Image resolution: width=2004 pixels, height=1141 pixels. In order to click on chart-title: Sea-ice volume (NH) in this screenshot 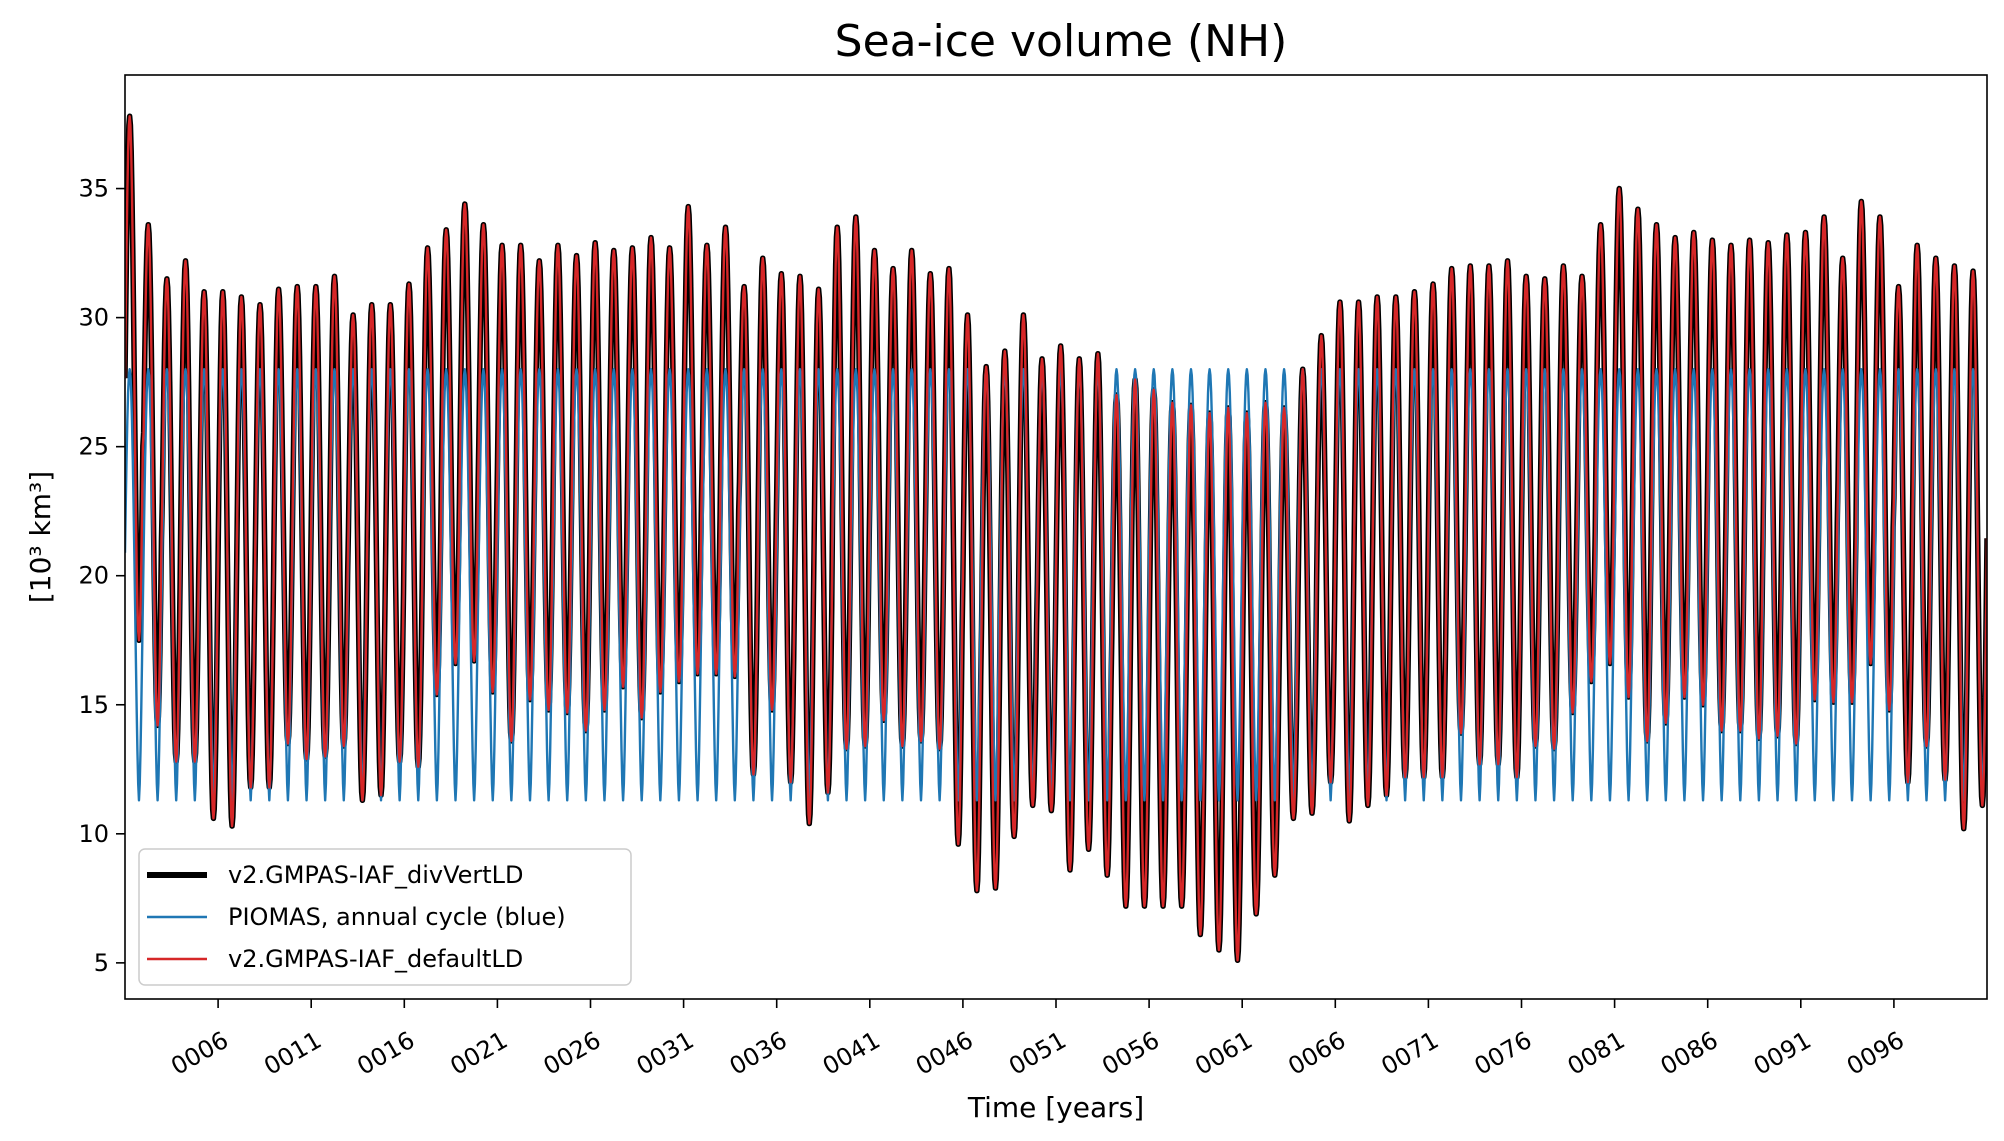, I will do `click(1061, 41)`.